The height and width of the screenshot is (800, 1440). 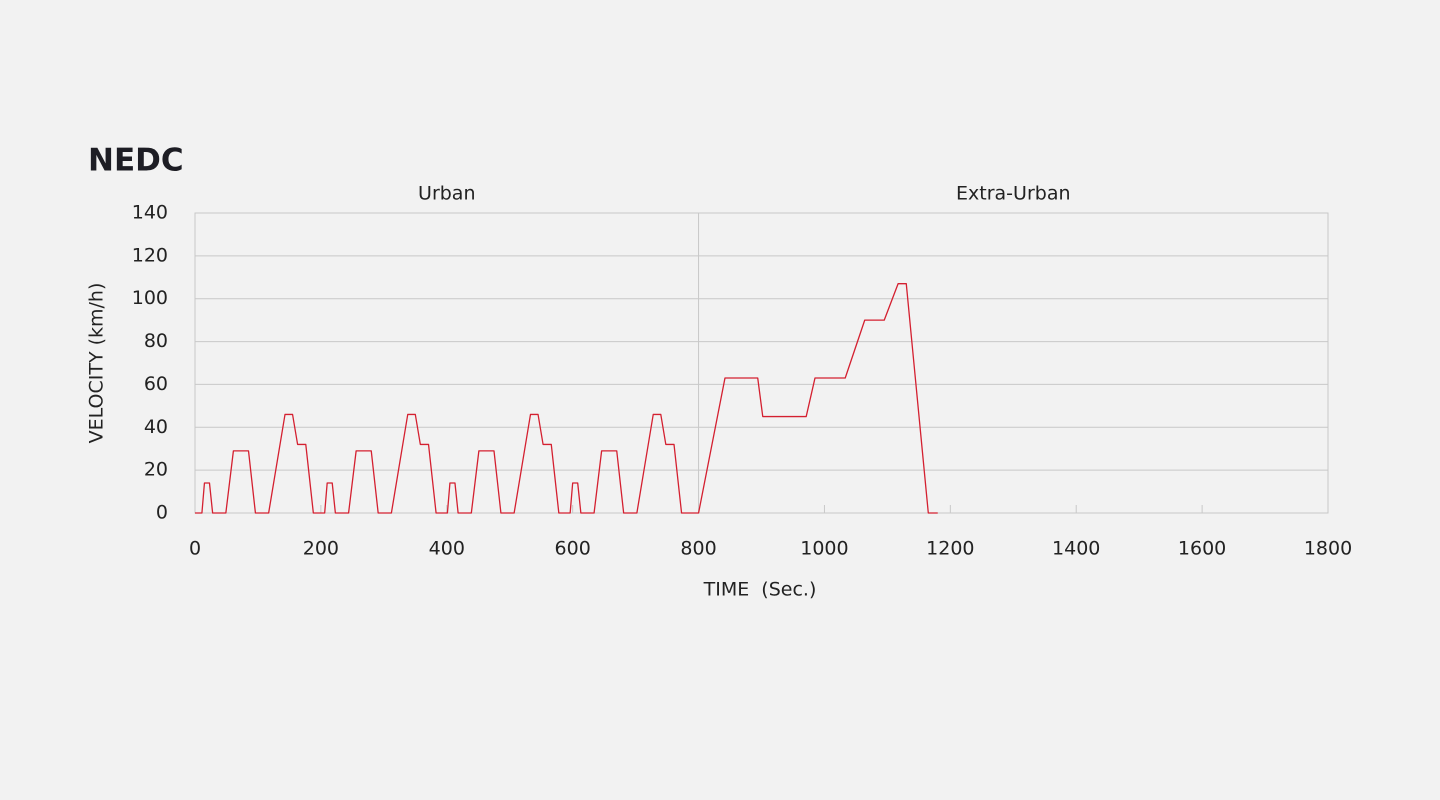 I want to click on x-tick-label: 800, so click(x=698, y=549).